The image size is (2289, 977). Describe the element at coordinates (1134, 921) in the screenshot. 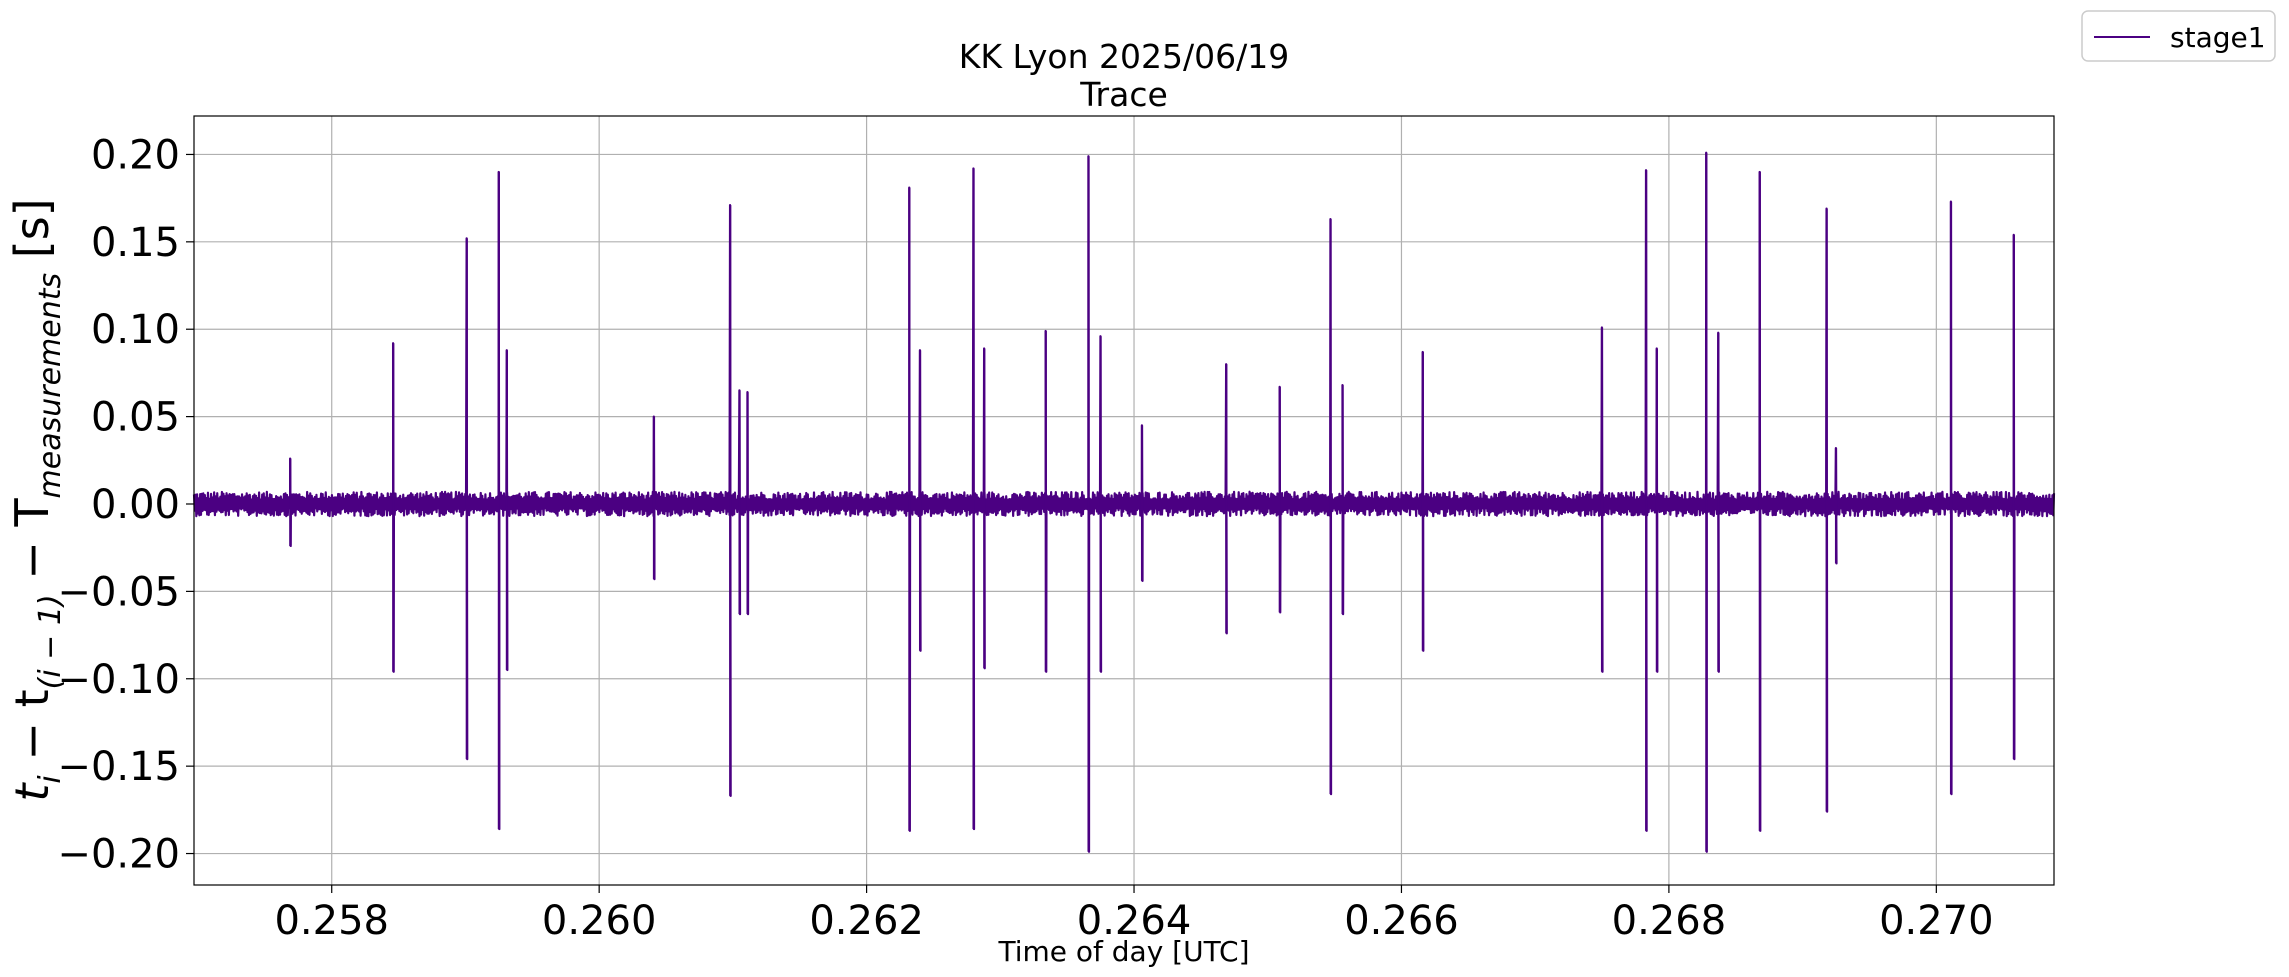

I see `x-tick-label: 0.264` at that location.